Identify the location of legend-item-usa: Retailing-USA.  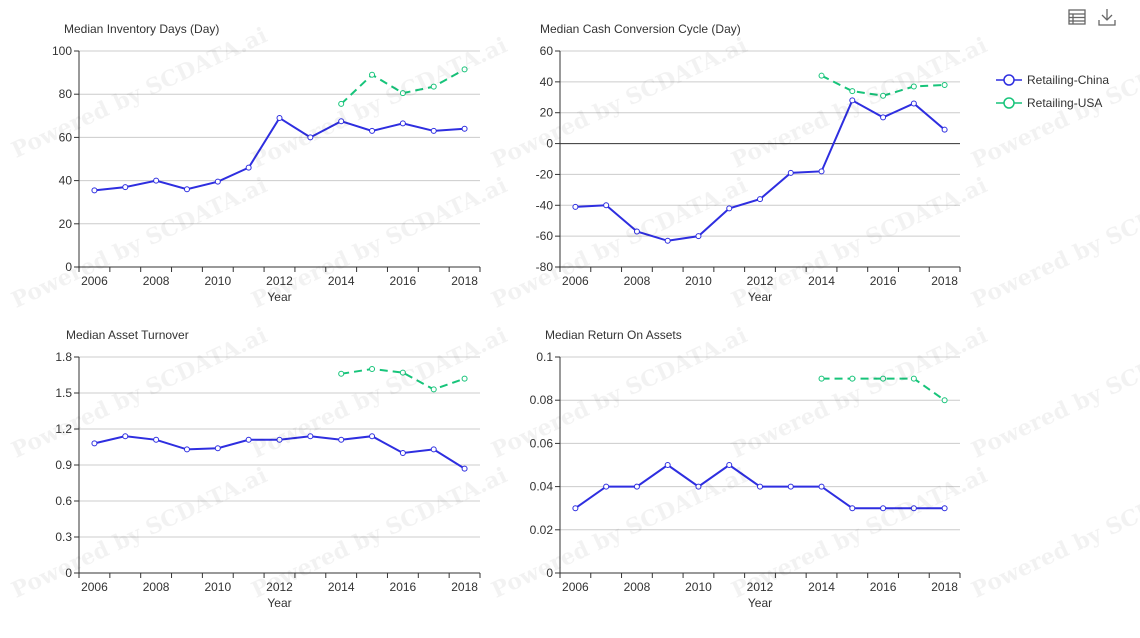
(1052, 102).